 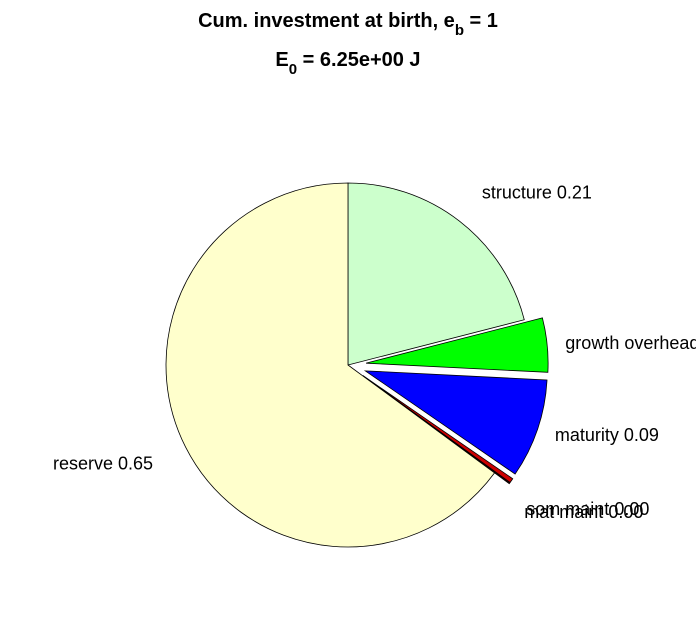 I want to click on slice-label-name: structure, so click(x=517, y=192).